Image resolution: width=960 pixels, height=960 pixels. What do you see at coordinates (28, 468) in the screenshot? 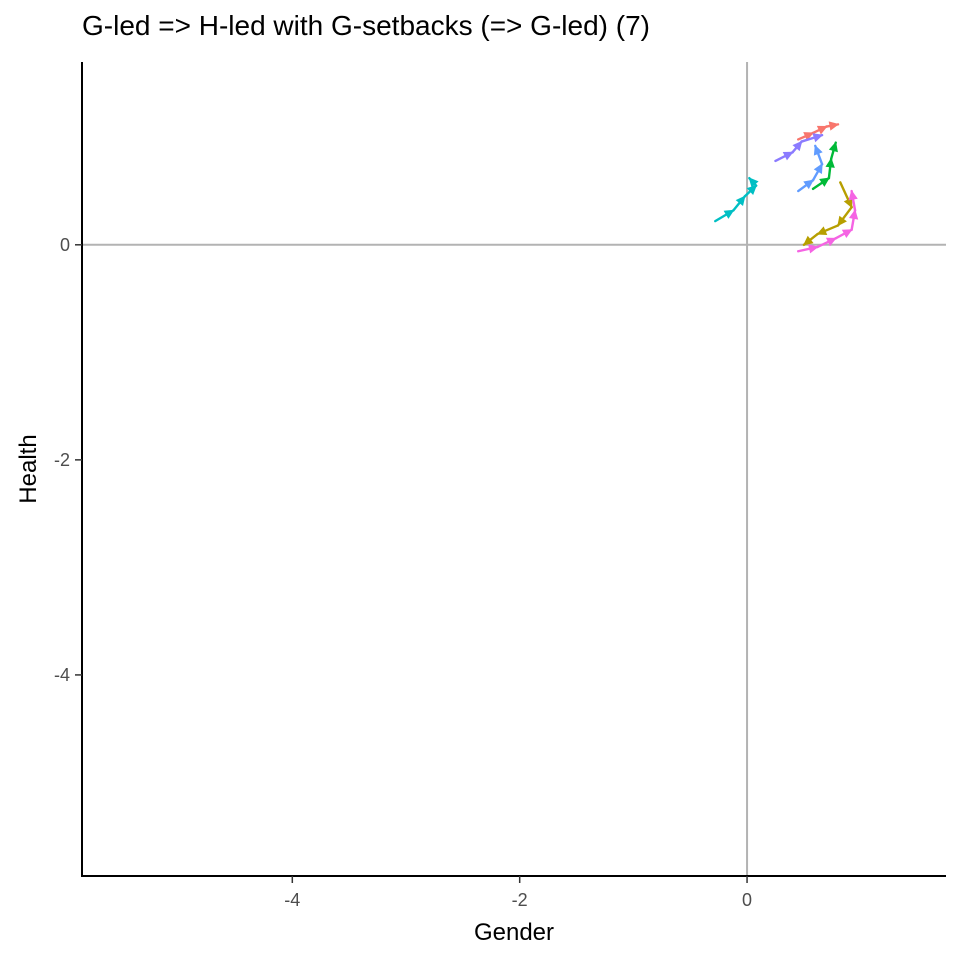
I see `y-axis-title: Health` at bounding box center [28, 468].